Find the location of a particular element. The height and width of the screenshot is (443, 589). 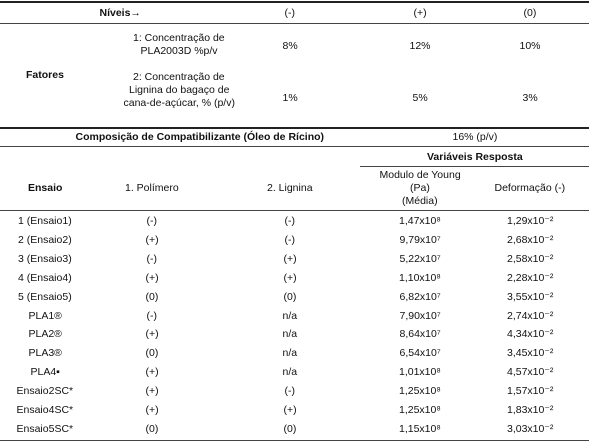

row-value: 7,90x10⁷ is located at coordinates (420, 315).